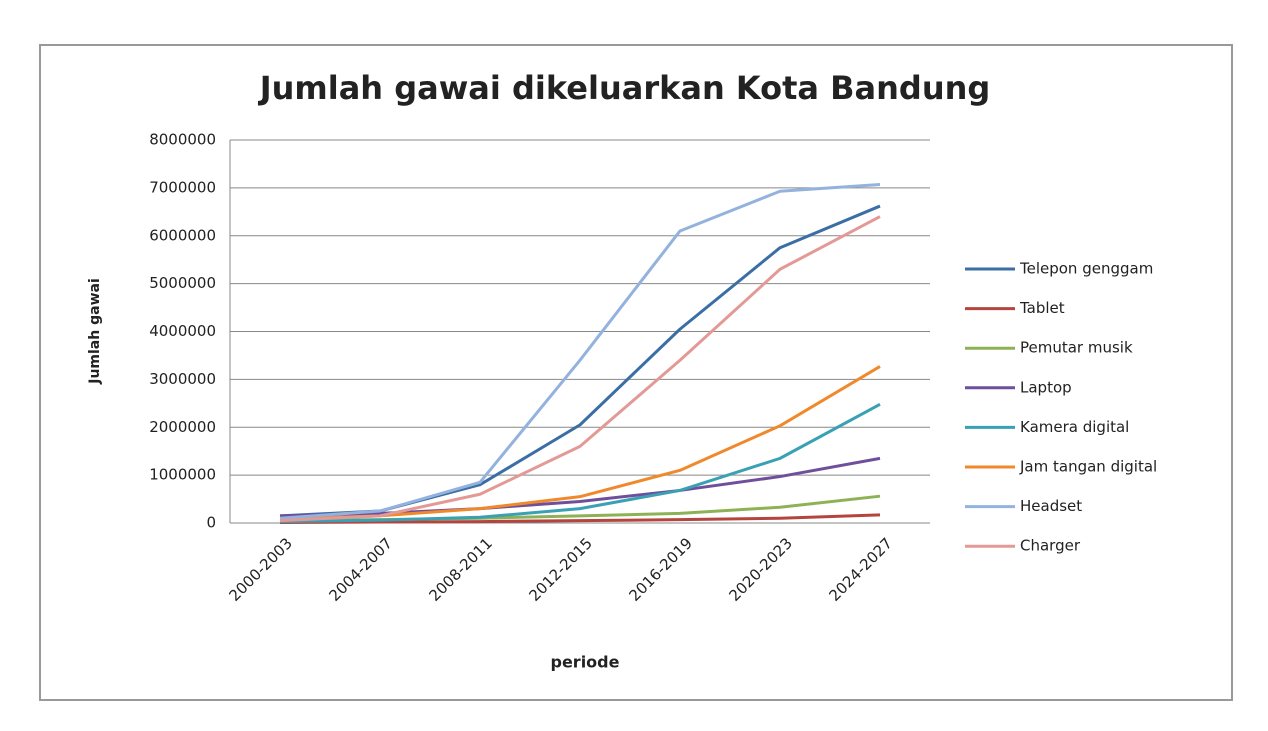 The height and width of the screenshot is (731, 1268). I want to click on legend-label: Headset, so click(1051, 506).